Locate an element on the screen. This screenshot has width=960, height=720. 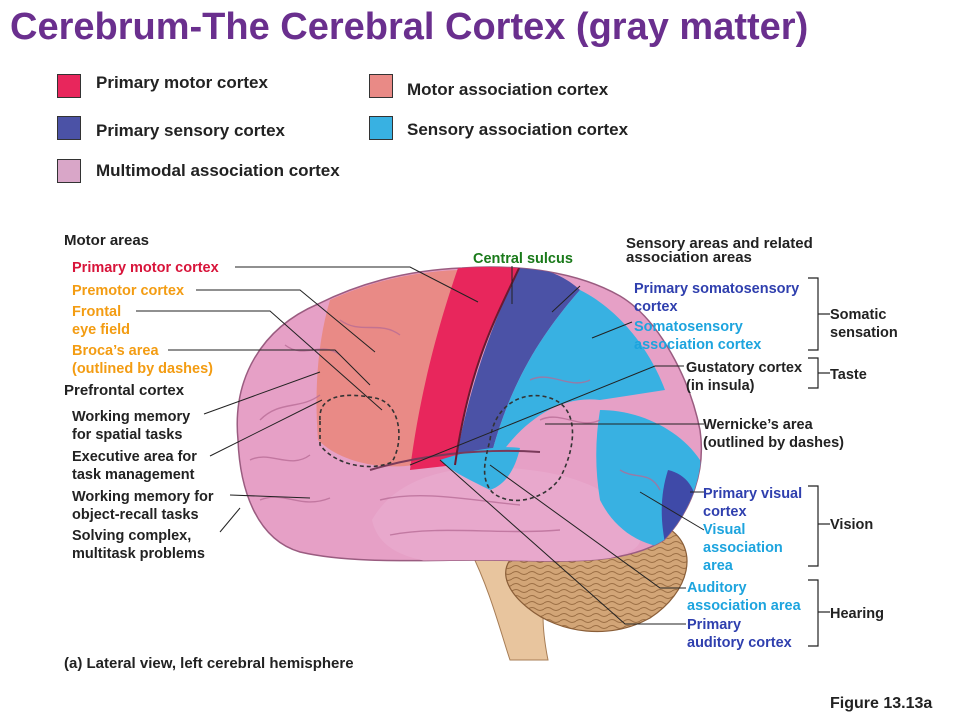
legend-swatch-primary-motor is located at coordinates (69, 86).